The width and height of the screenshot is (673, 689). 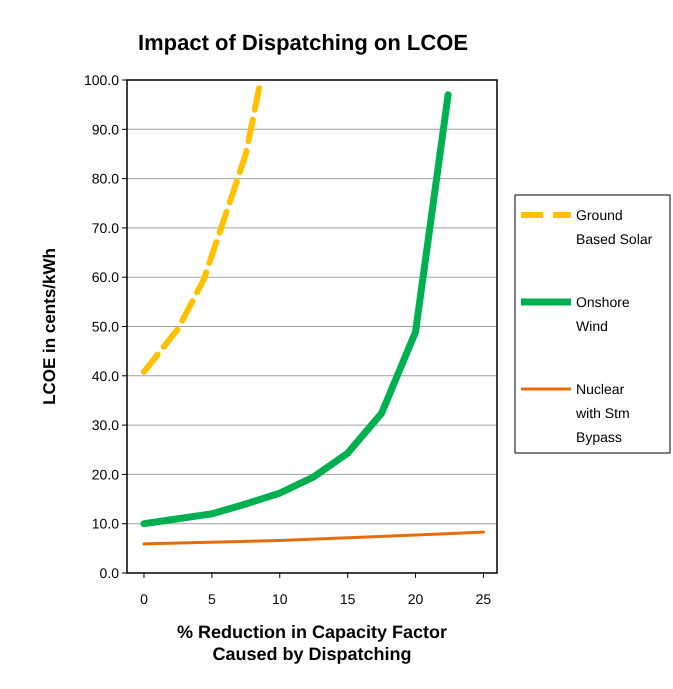 What do you see at coordinates (106, 129) in the screenshot?
I see `y-tick-label: 90.0` at bounding box center [106, 129].